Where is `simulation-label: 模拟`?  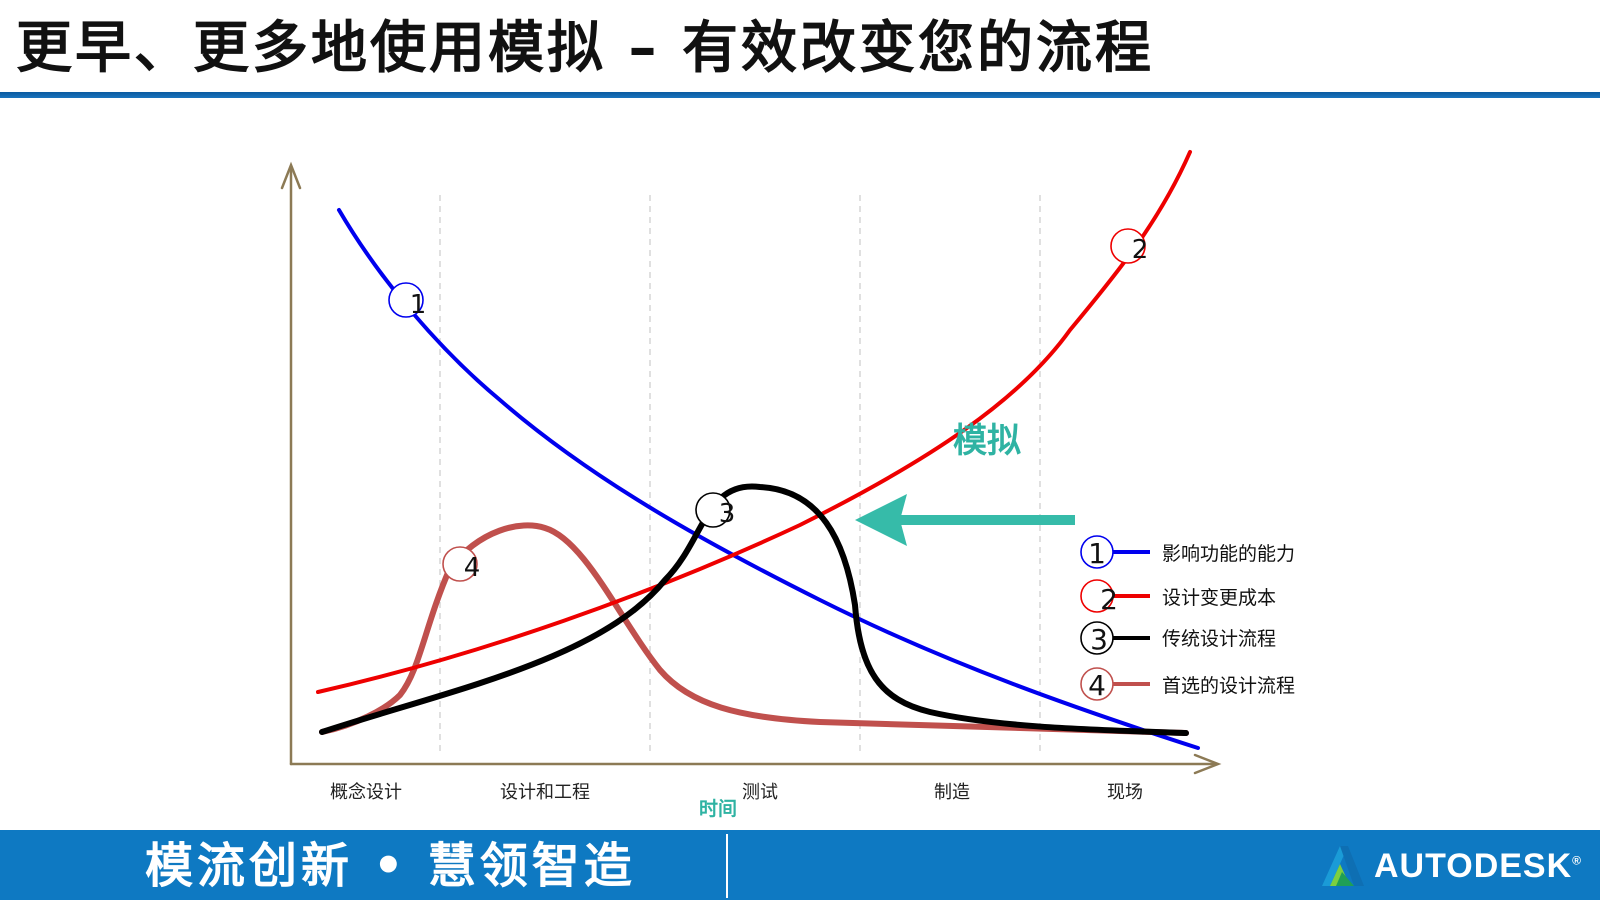
simulation-label: 模拟 is located at coordinates (987, 441).